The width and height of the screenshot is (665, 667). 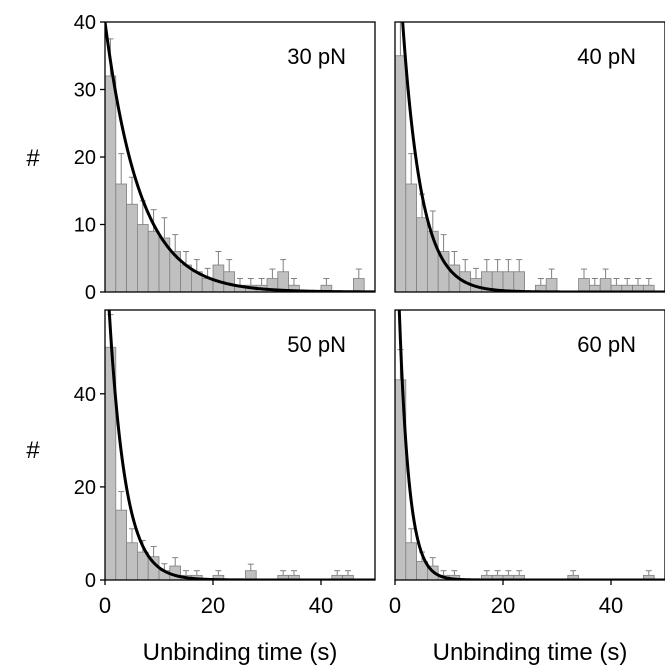 What do you see at coordinates (33, 158) in the screenshot?
I see `y-axis-title-top: #` at bounding box center [33, 158].